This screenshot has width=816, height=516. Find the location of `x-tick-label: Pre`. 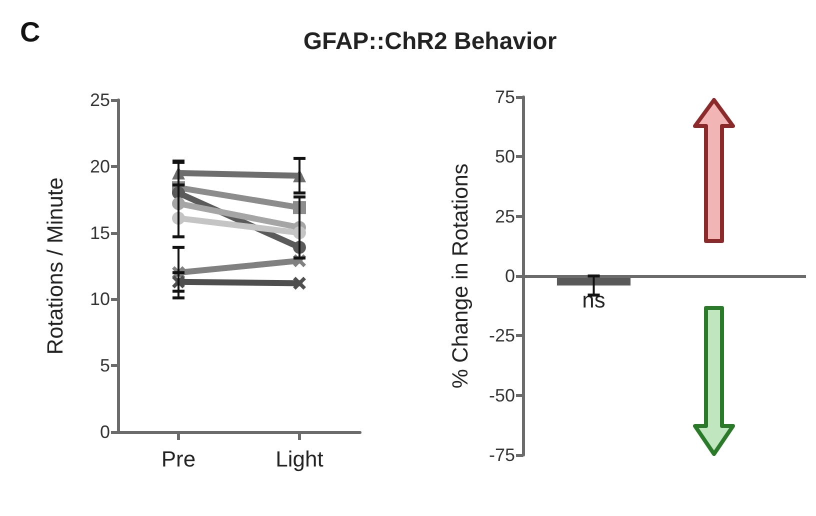

x-tick-label: Pre is located at coordinates (178, 459).